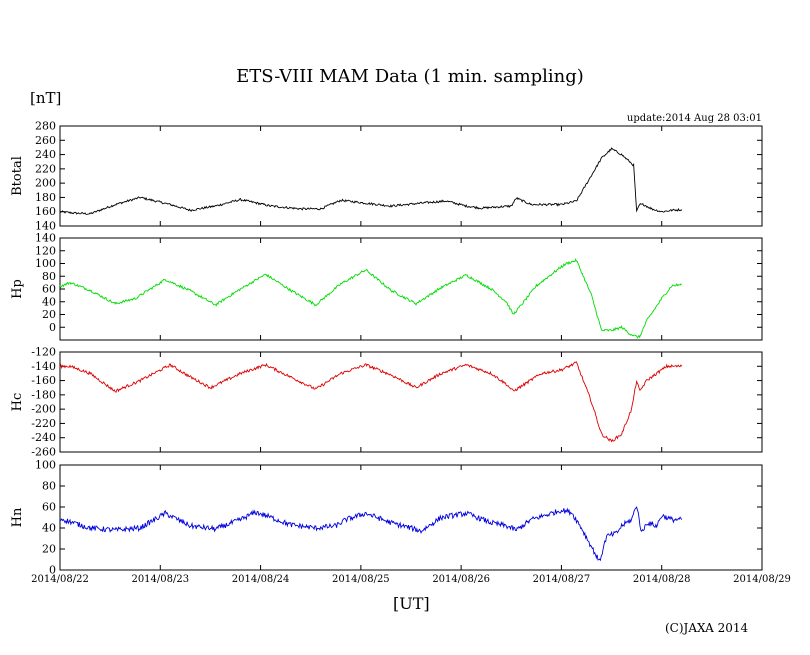 The image size is (810, 655). Describe the element at coordinates (17, 289) in the screenshot. I see `y-axis-label: Hp` at that location.